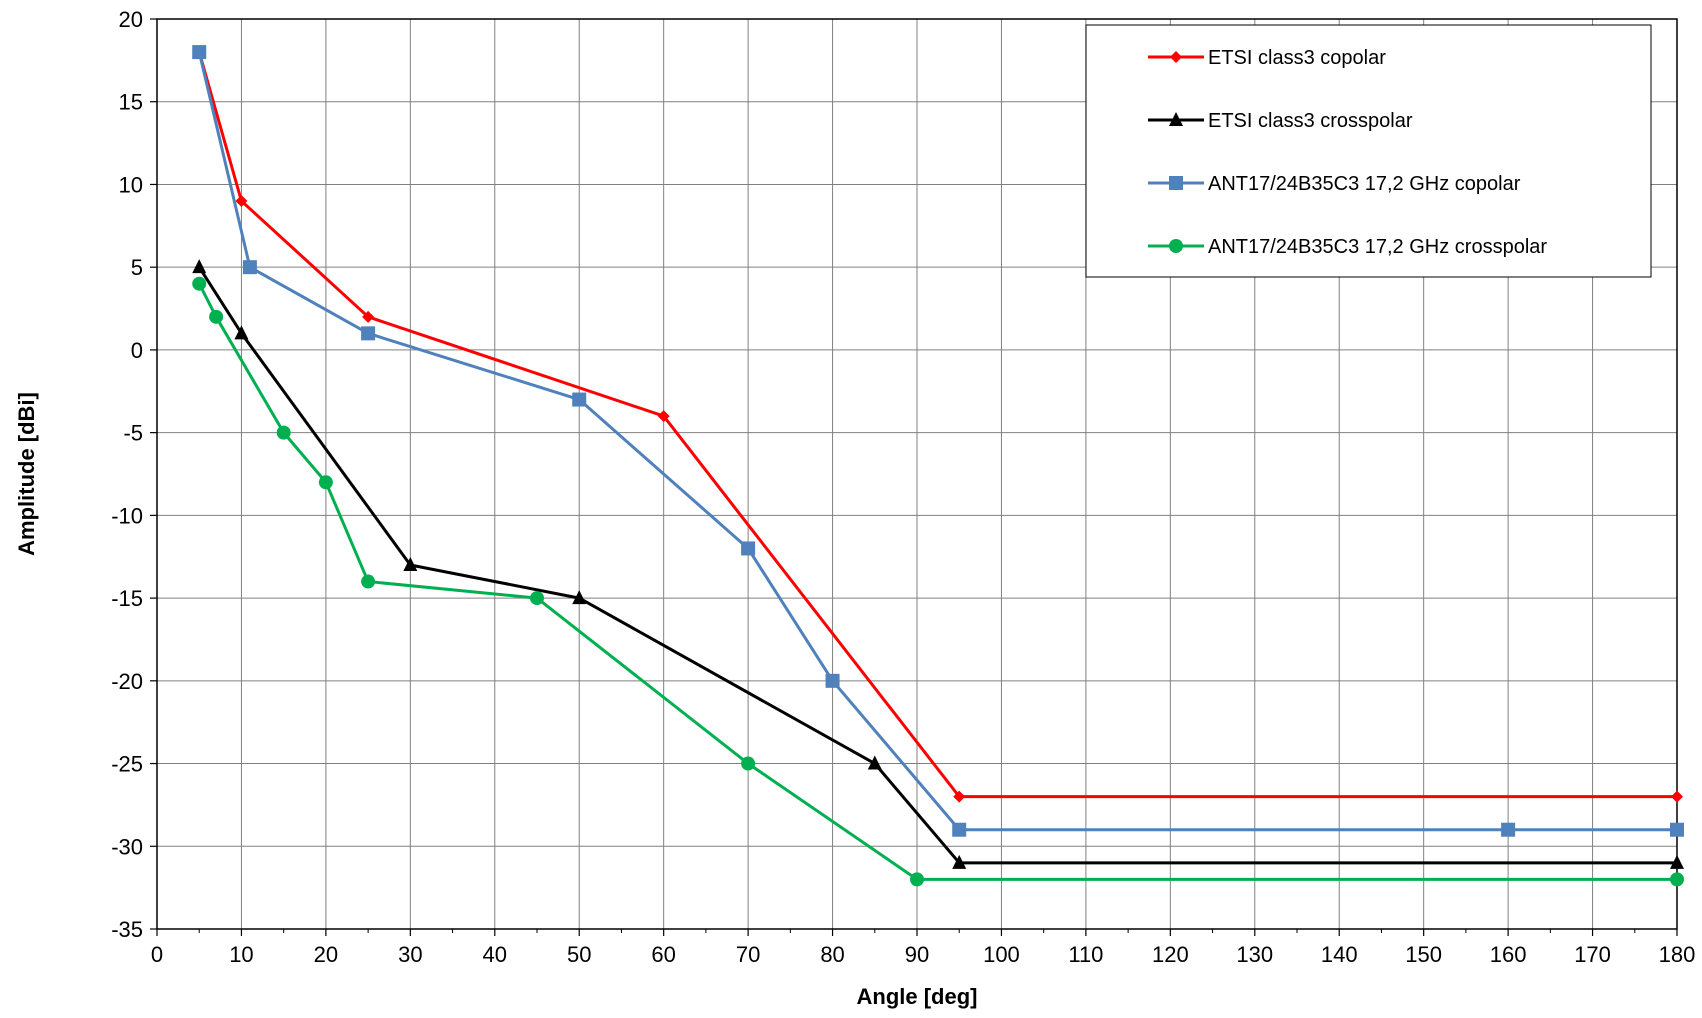 The height and width of the screenshot is (1018, 1702). I want to click on x-tick-label: 150, so click(1423, 954).